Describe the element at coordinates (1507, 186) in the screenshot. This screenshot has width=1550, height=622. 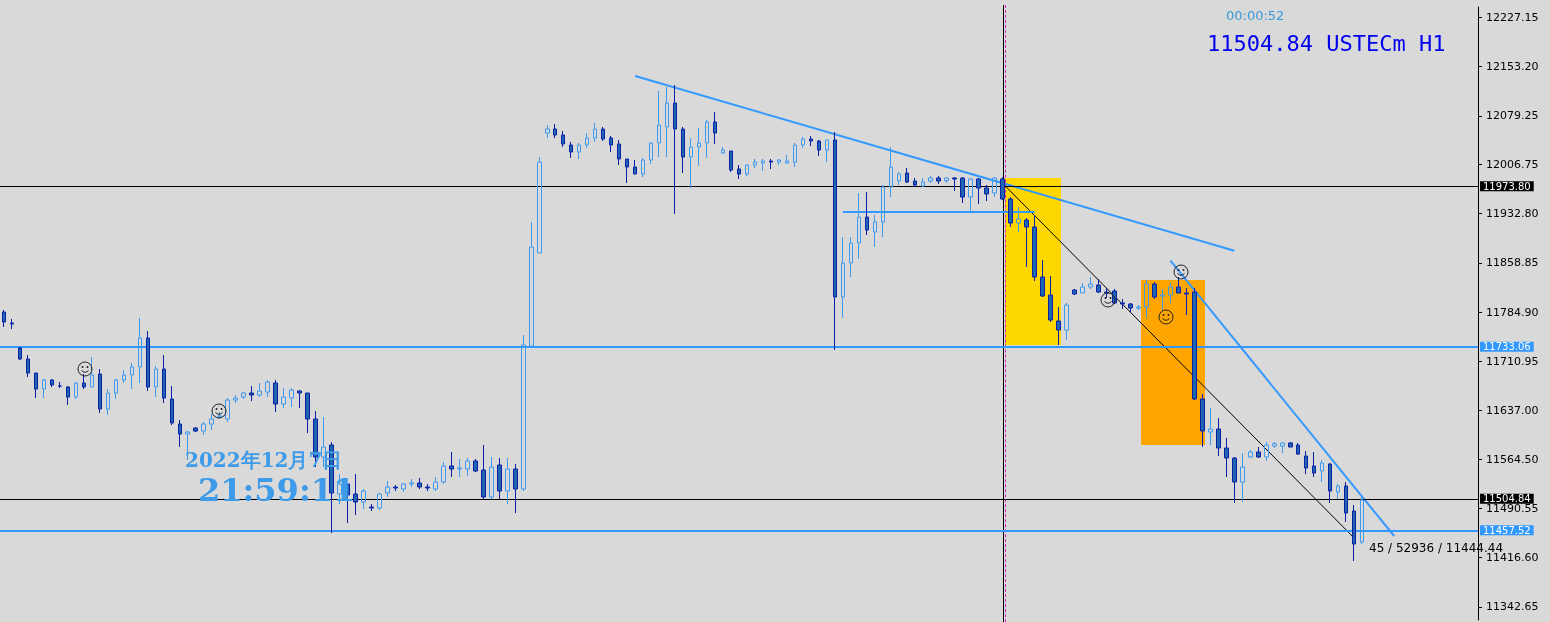
I see `ref-line-label: 11973.80` at that location.